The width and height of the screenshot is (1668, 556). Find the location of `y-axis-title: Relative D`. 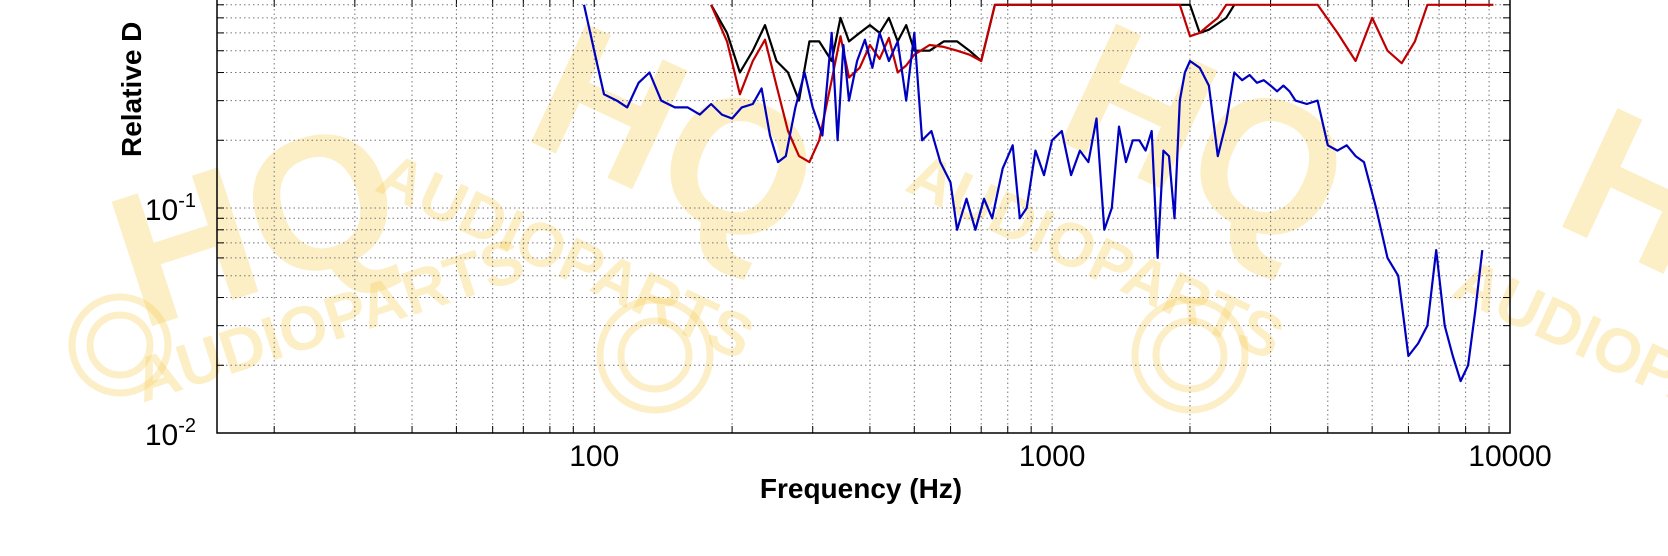

y-axis-title: Relative D is located at coordinates (131, 89).